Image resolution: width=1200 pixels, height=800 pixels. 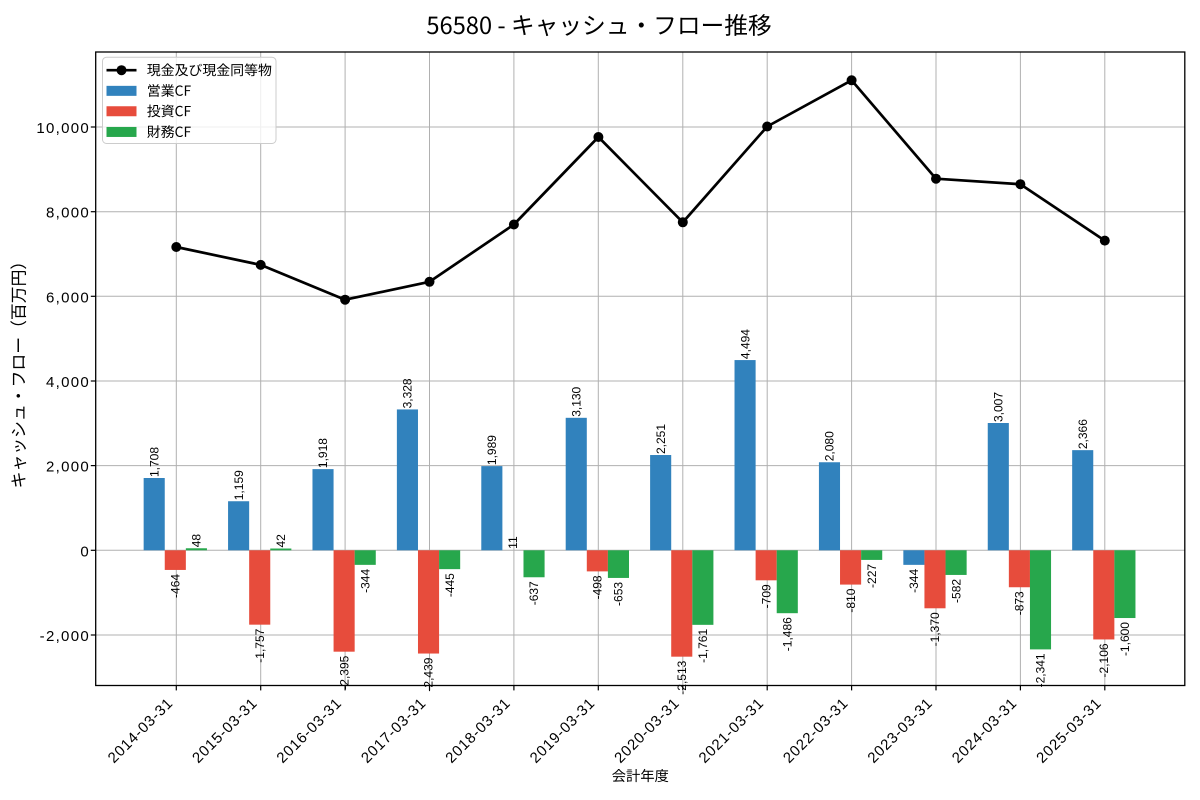 What do you see at coordinates (661, 439) in the screenshot?
I see `svg-text: 2,251` at bounding box center [661, 439].